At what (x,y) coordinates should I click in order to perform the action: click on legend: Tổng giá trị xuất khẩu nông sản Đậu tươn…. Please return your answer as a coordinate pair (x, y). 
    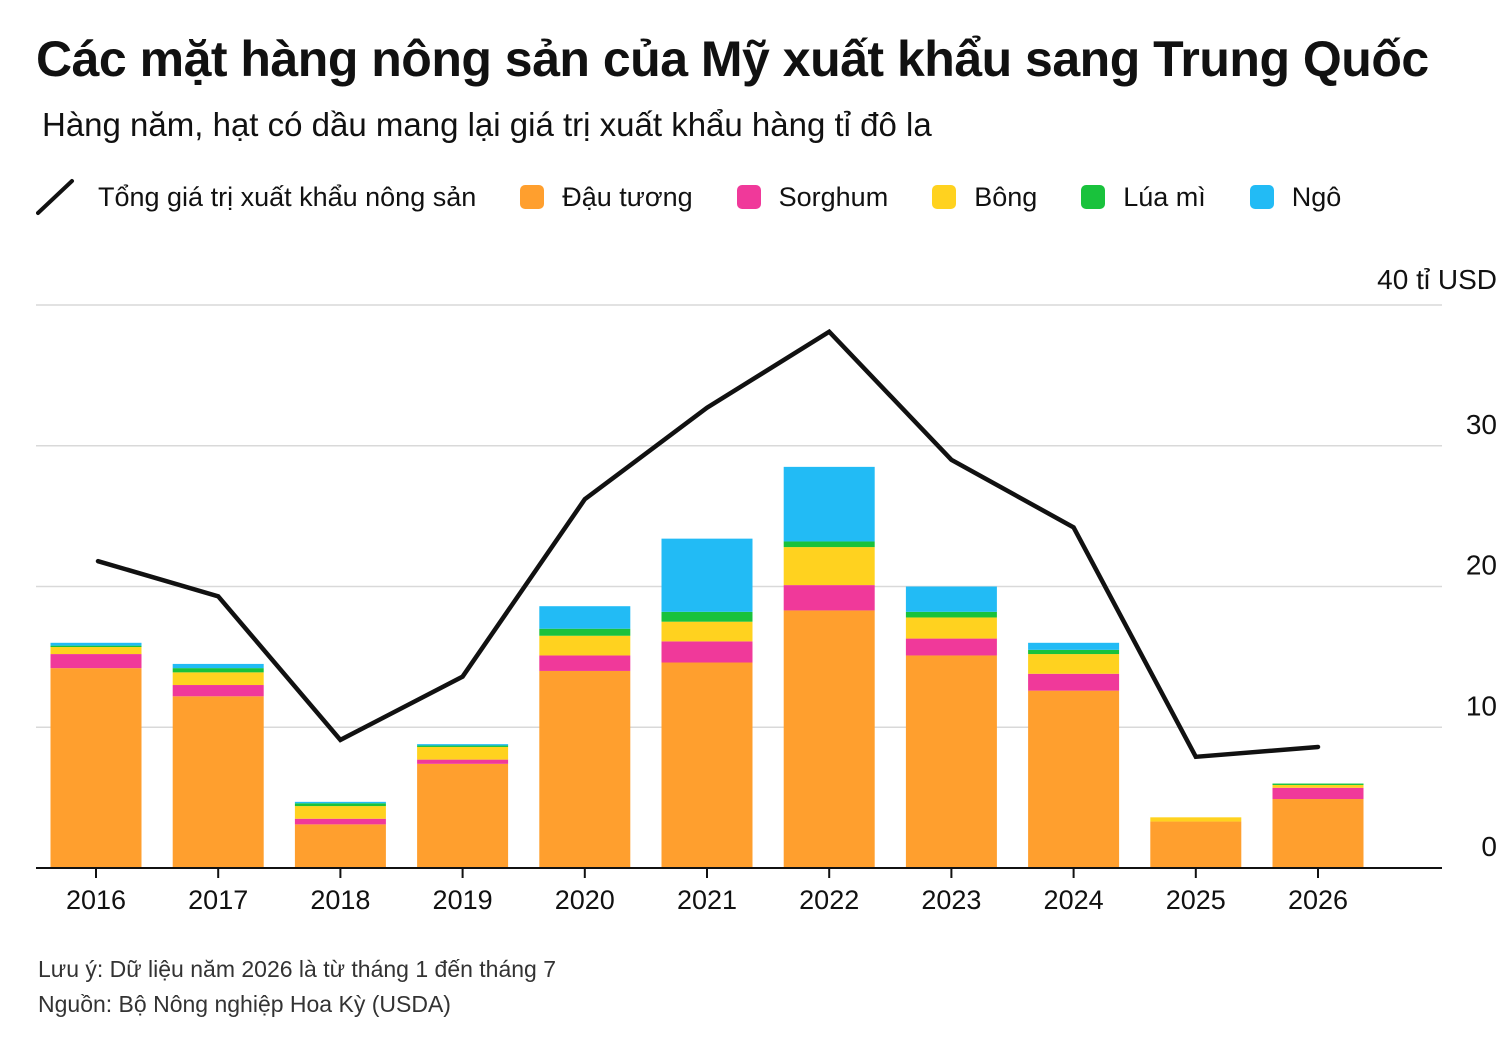
    Looking at the image, I should click on (710, 197).